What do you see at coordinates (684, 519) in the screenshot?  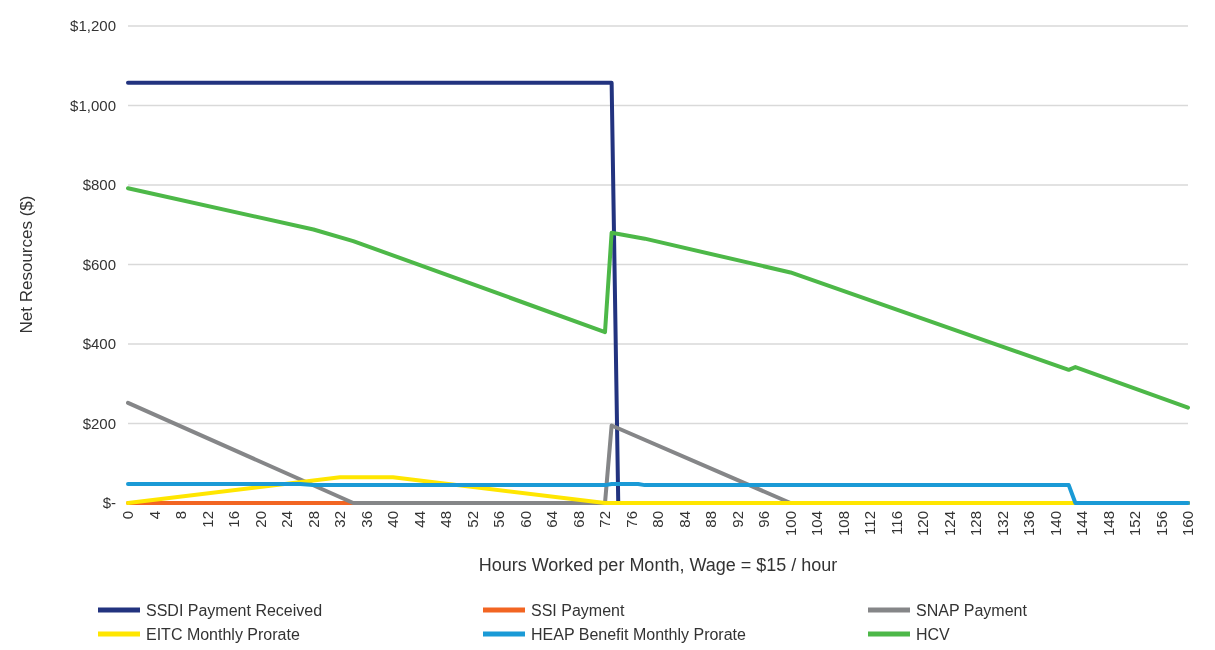 I see `x-tick-label: 84` at bounding box center [684, 519].